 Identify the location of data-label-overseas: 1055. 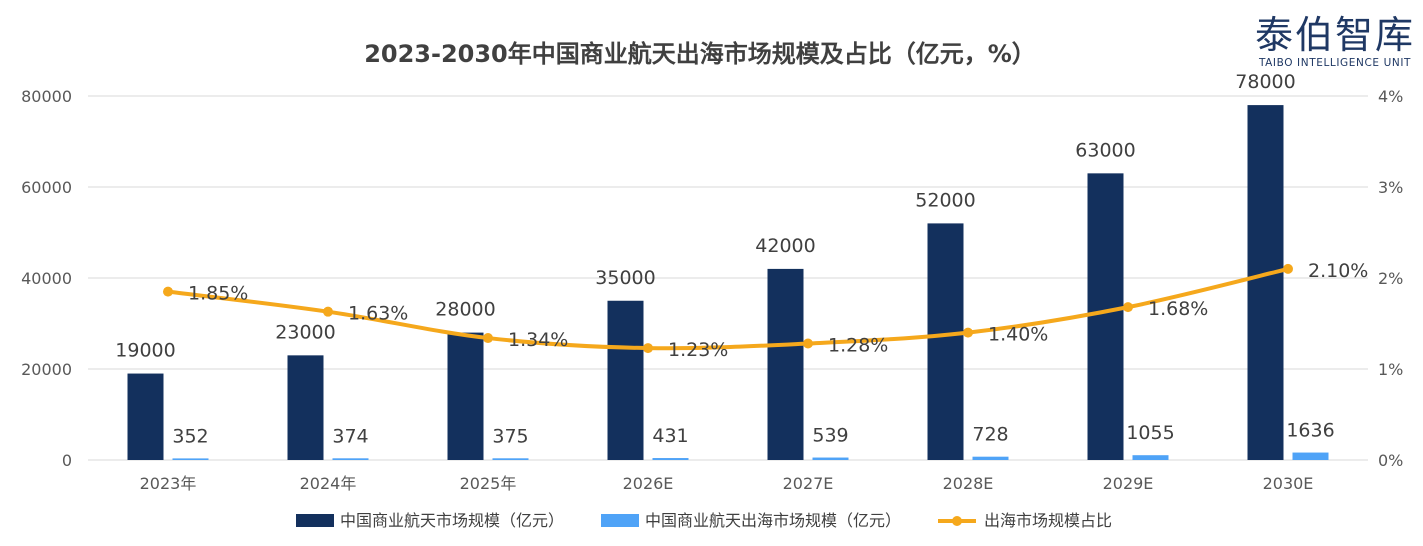
(1150, 433).